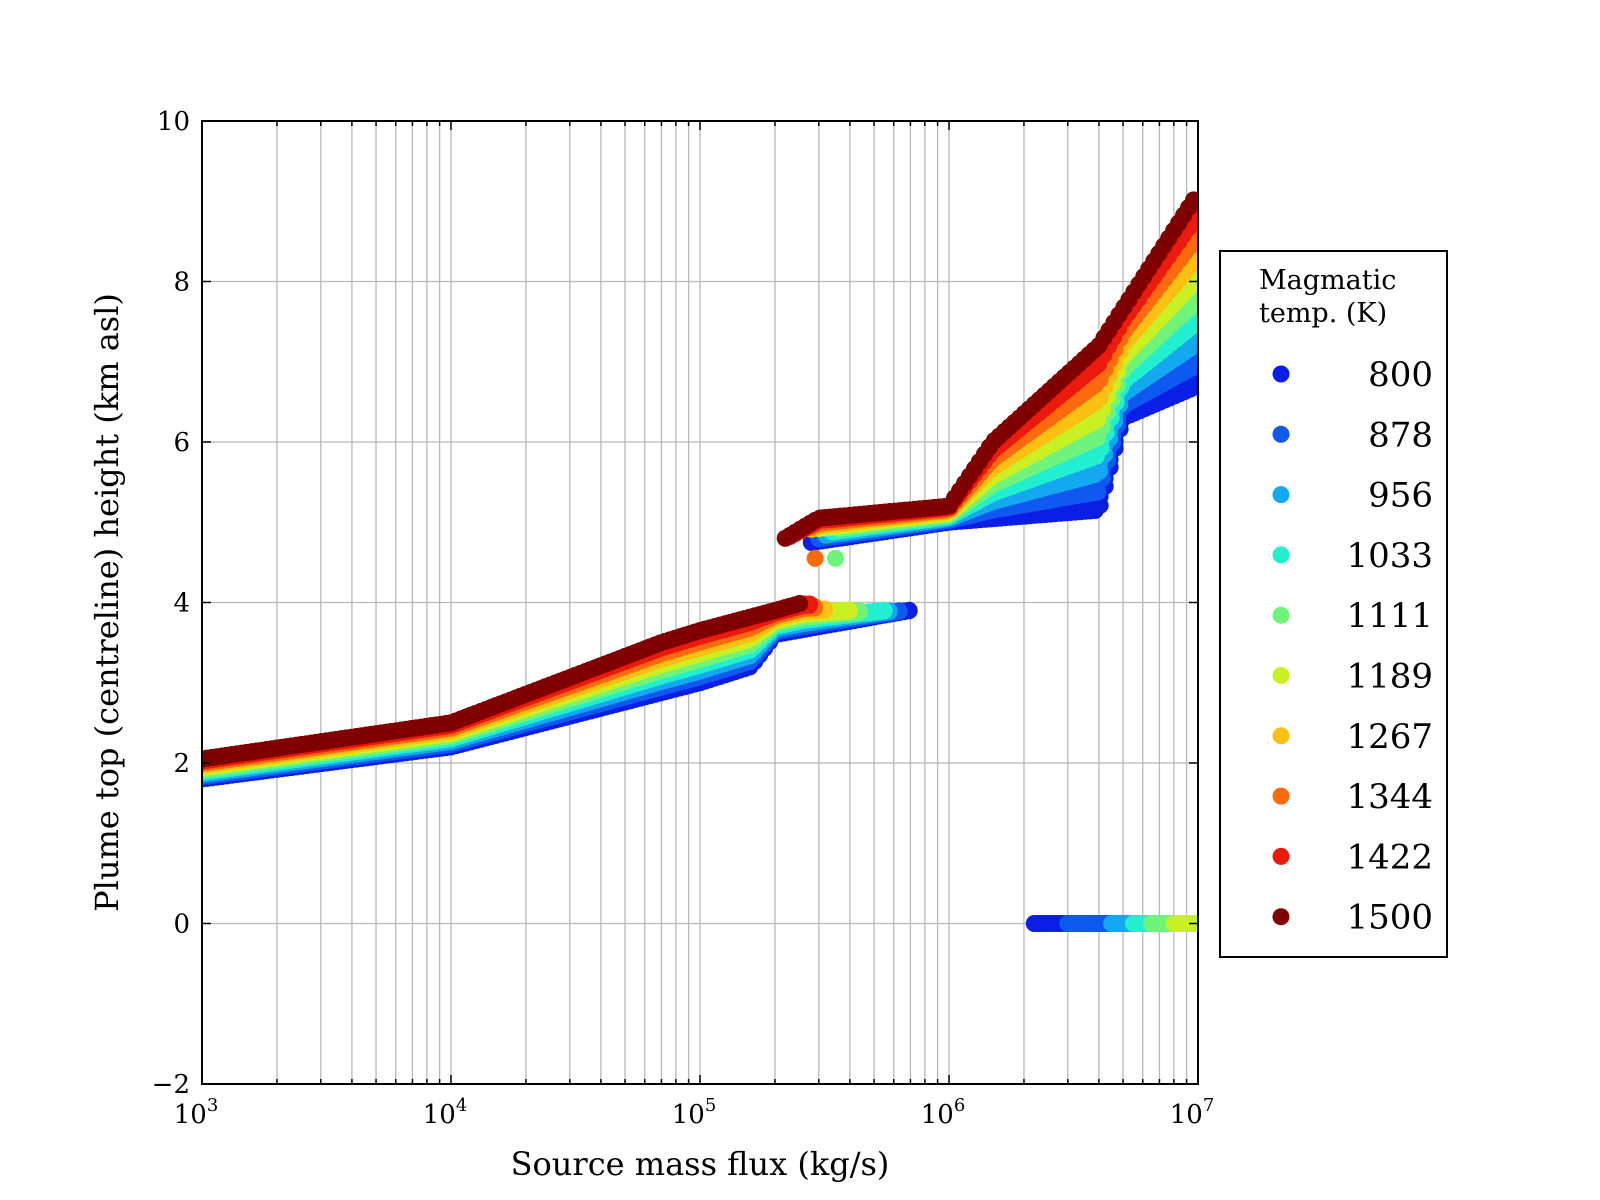  Describe the element at coordinates (1389, 918) in the screenshot. I see `legend-label: 1500` at that location.